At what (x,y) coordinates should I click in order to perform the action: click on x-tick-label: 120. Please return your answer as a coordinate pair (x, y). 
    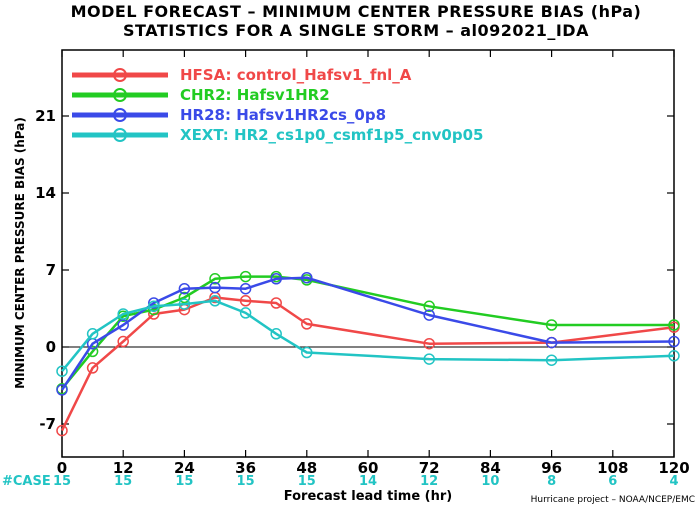
    Looking at the image, I should click on (673, 468).